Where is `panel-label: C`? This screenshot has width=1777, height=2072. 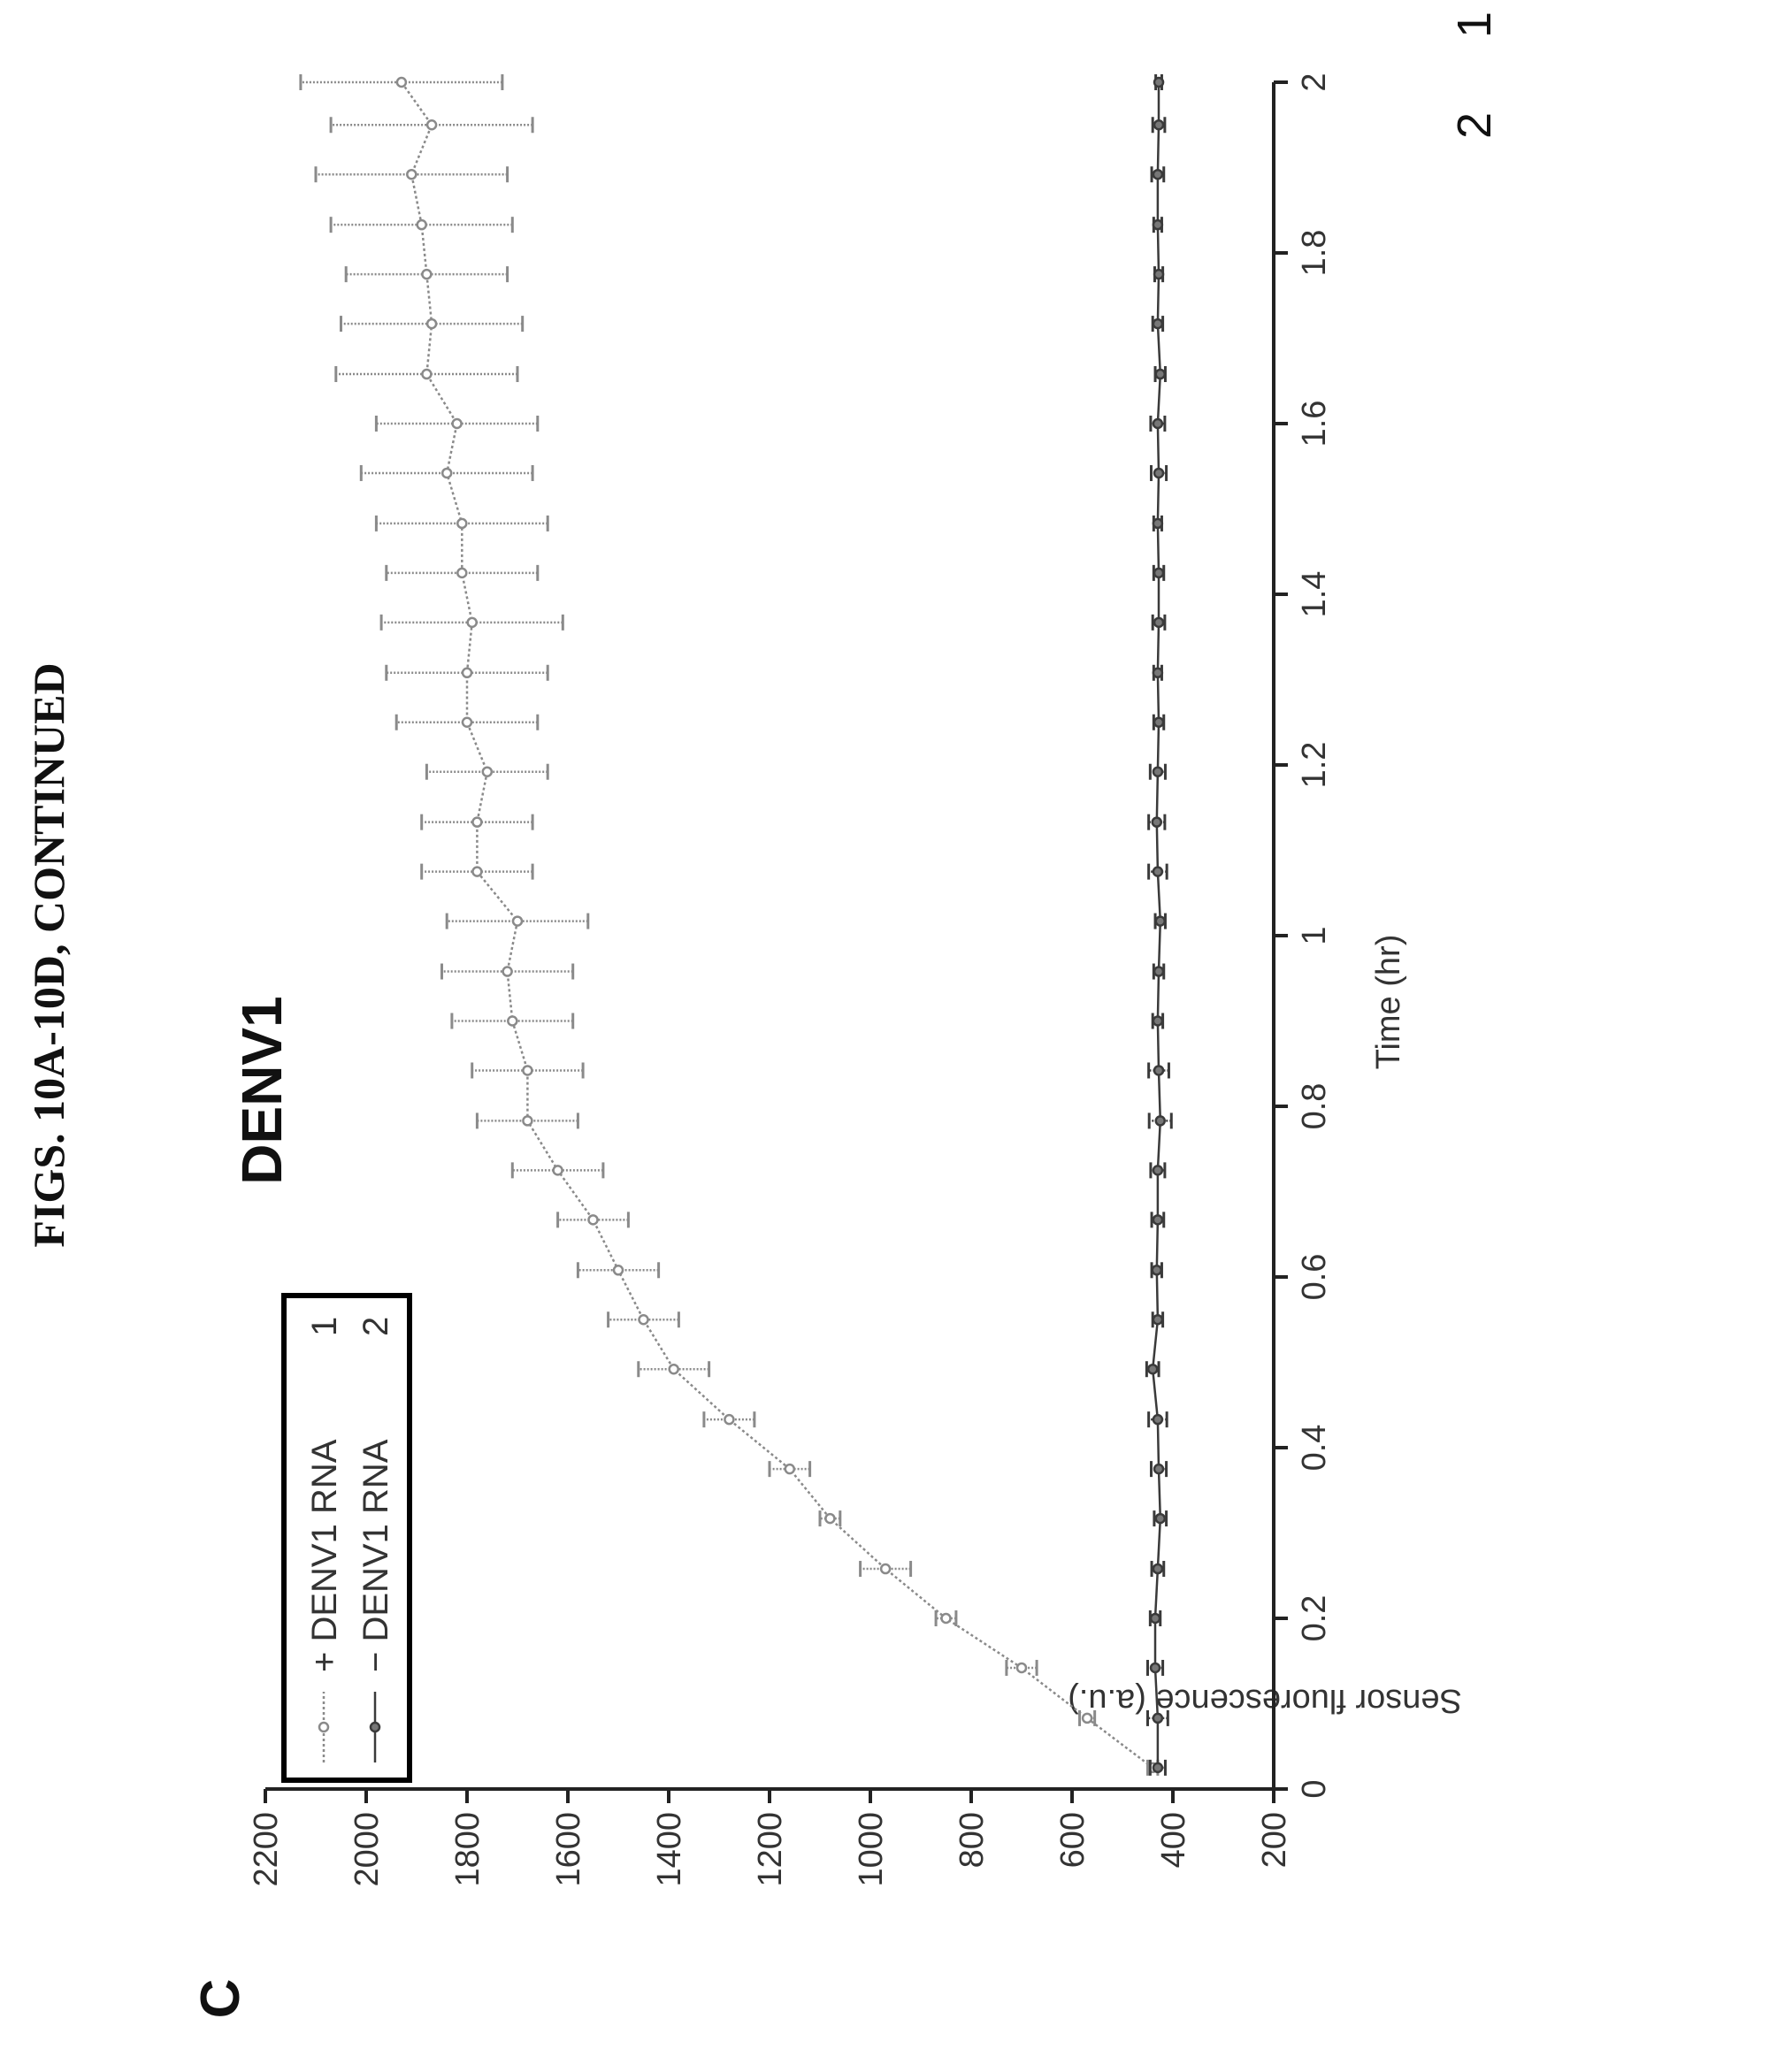
panel-label: C is located at coordinates (220, 1999).